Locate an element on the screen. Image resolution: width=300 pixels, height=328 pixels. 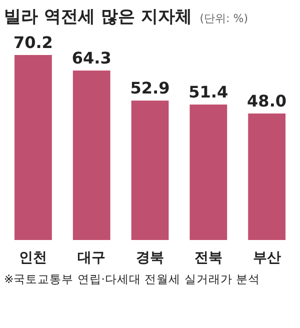
subtitle: (단위: %) is located at coordinates (224, 18).